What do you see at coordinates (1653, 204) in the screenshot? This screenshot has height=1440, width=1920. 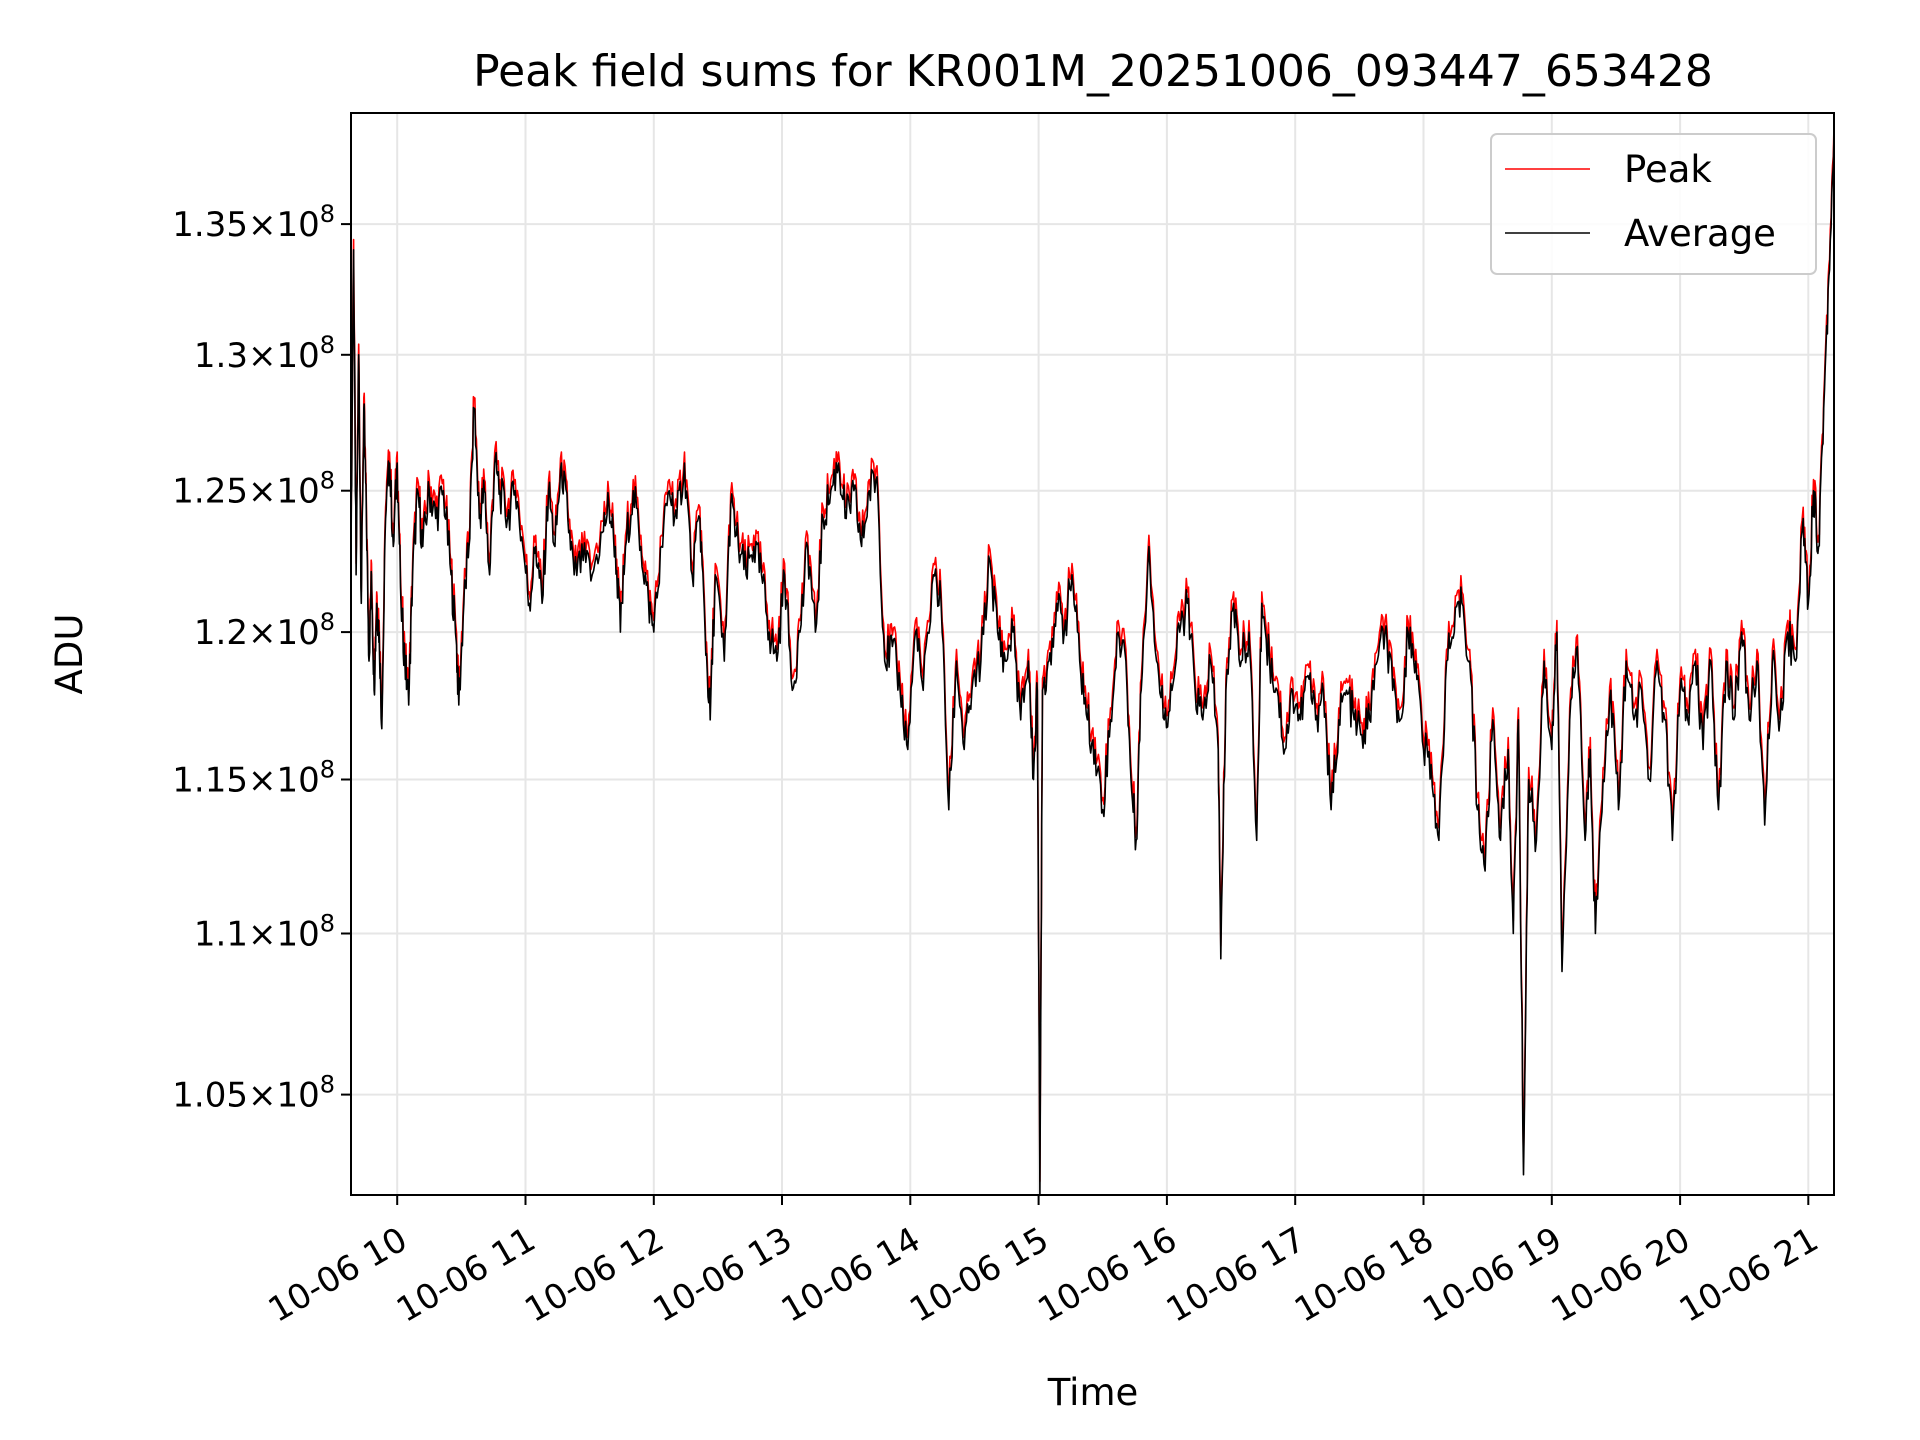 I see `legend: Peak Average` at bounding box center [1653, 204].